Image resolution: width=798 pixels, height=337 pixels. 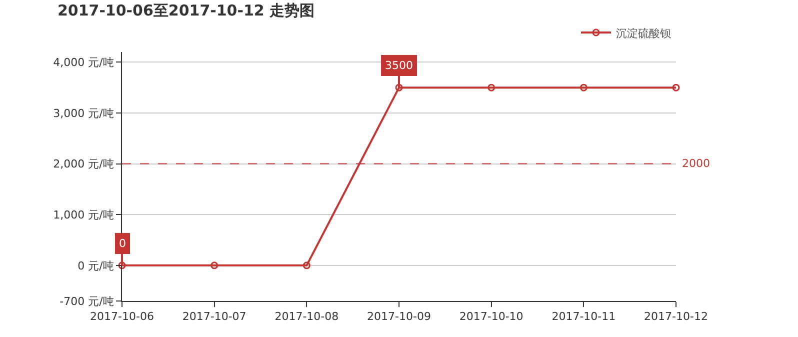 What do you see at coordinates (676, 317) in the screenshot?
I see `x-tick-label: 2017-10-12` at bounding box center [676, 317].